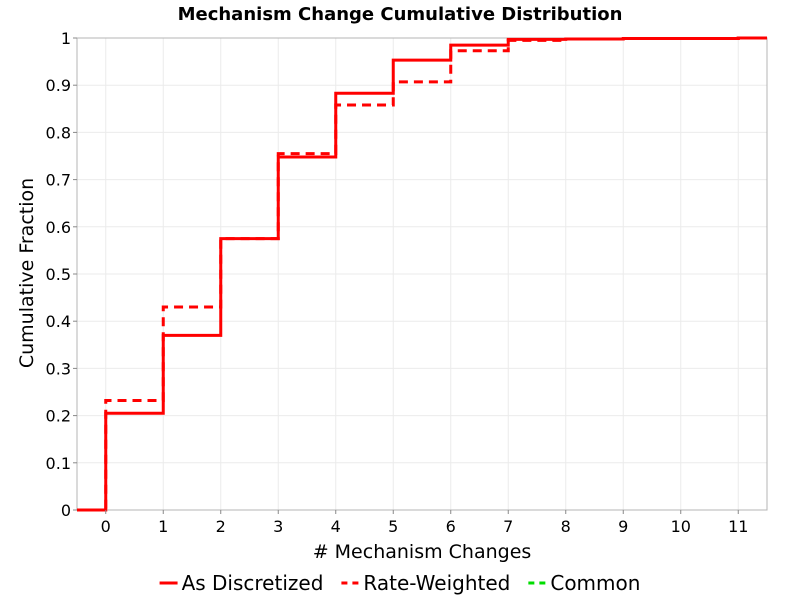  Describe the element at coordinates (106, 526) in the screenshot. I see `x-tick-label: 0` at that location.